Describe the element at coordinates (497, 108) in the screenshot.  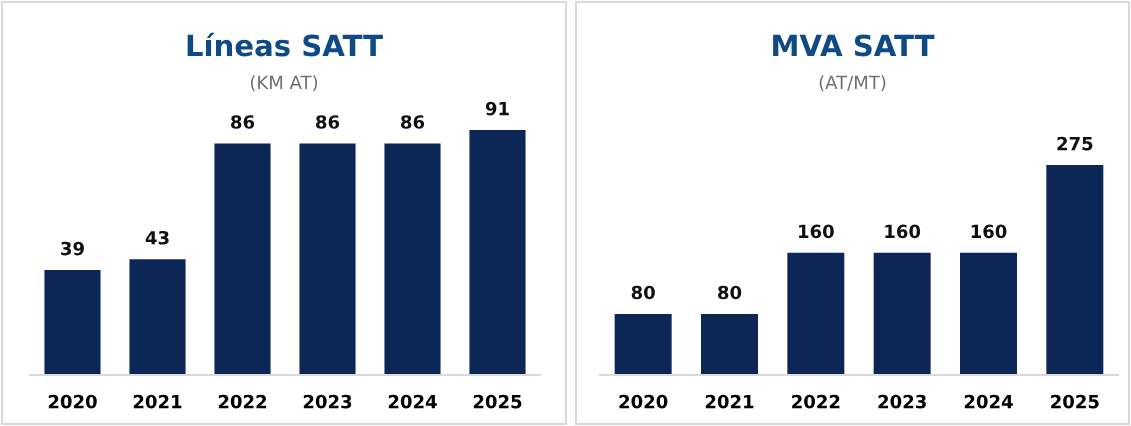
I see `data-label: 91` at that location.